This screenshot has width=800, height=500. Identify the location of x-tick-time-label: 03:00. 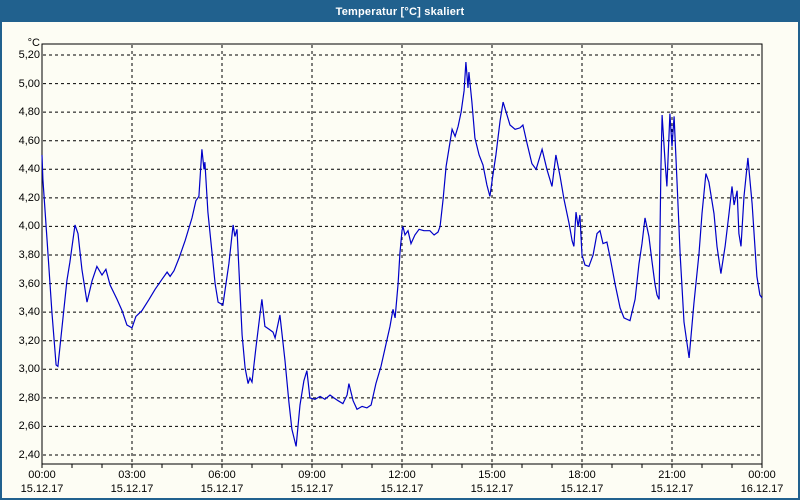
(132, 475).